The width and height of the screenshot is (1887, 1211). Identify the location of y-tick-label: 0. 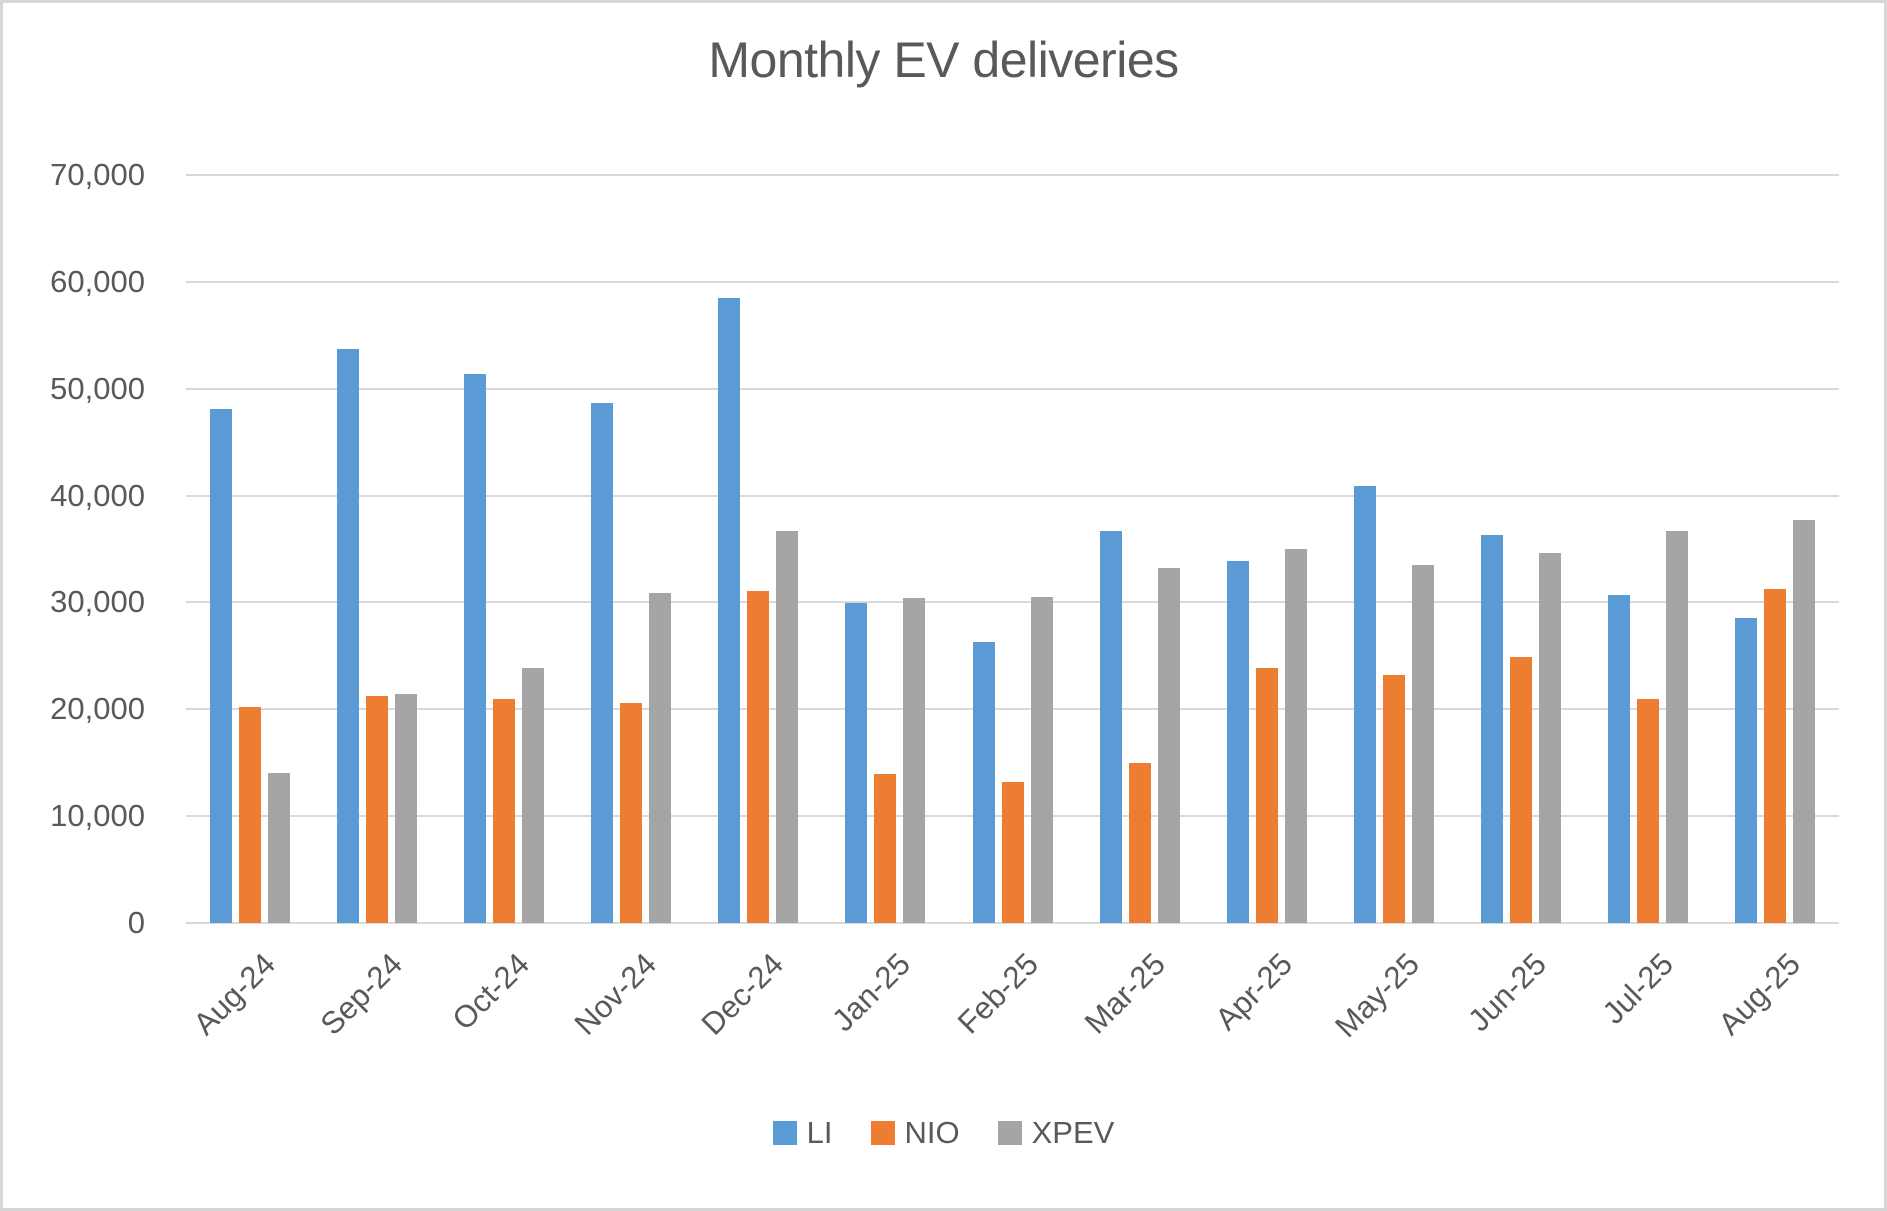
(136, 922).